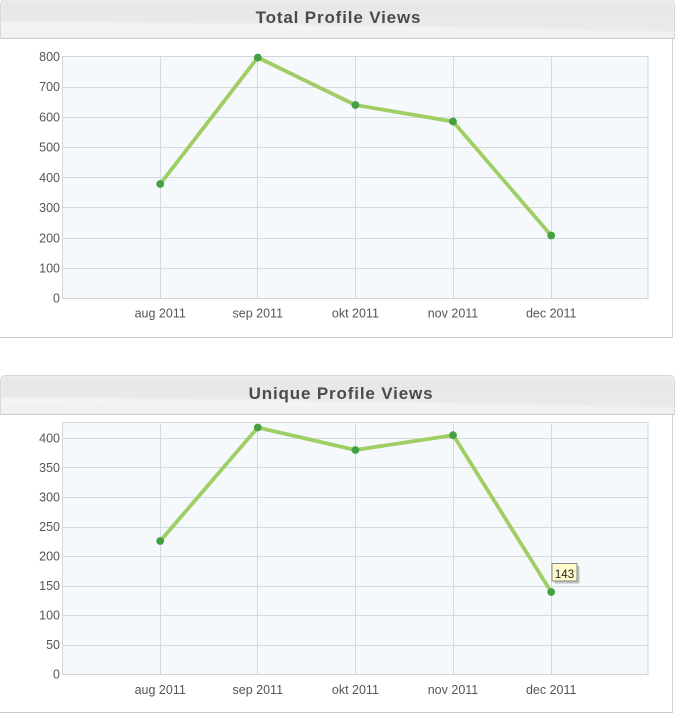  Describe the element at coordinates (49, 527) in the screenshot. I see `svg-text: 250` at that location.